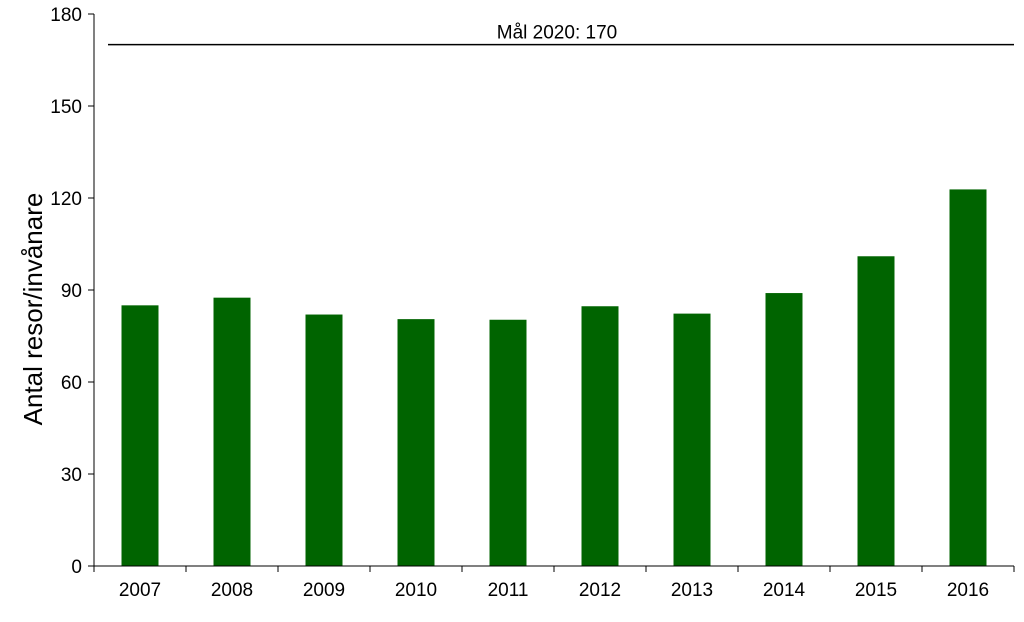  I want to click on y-tick-label: 0, so click(76, 567).